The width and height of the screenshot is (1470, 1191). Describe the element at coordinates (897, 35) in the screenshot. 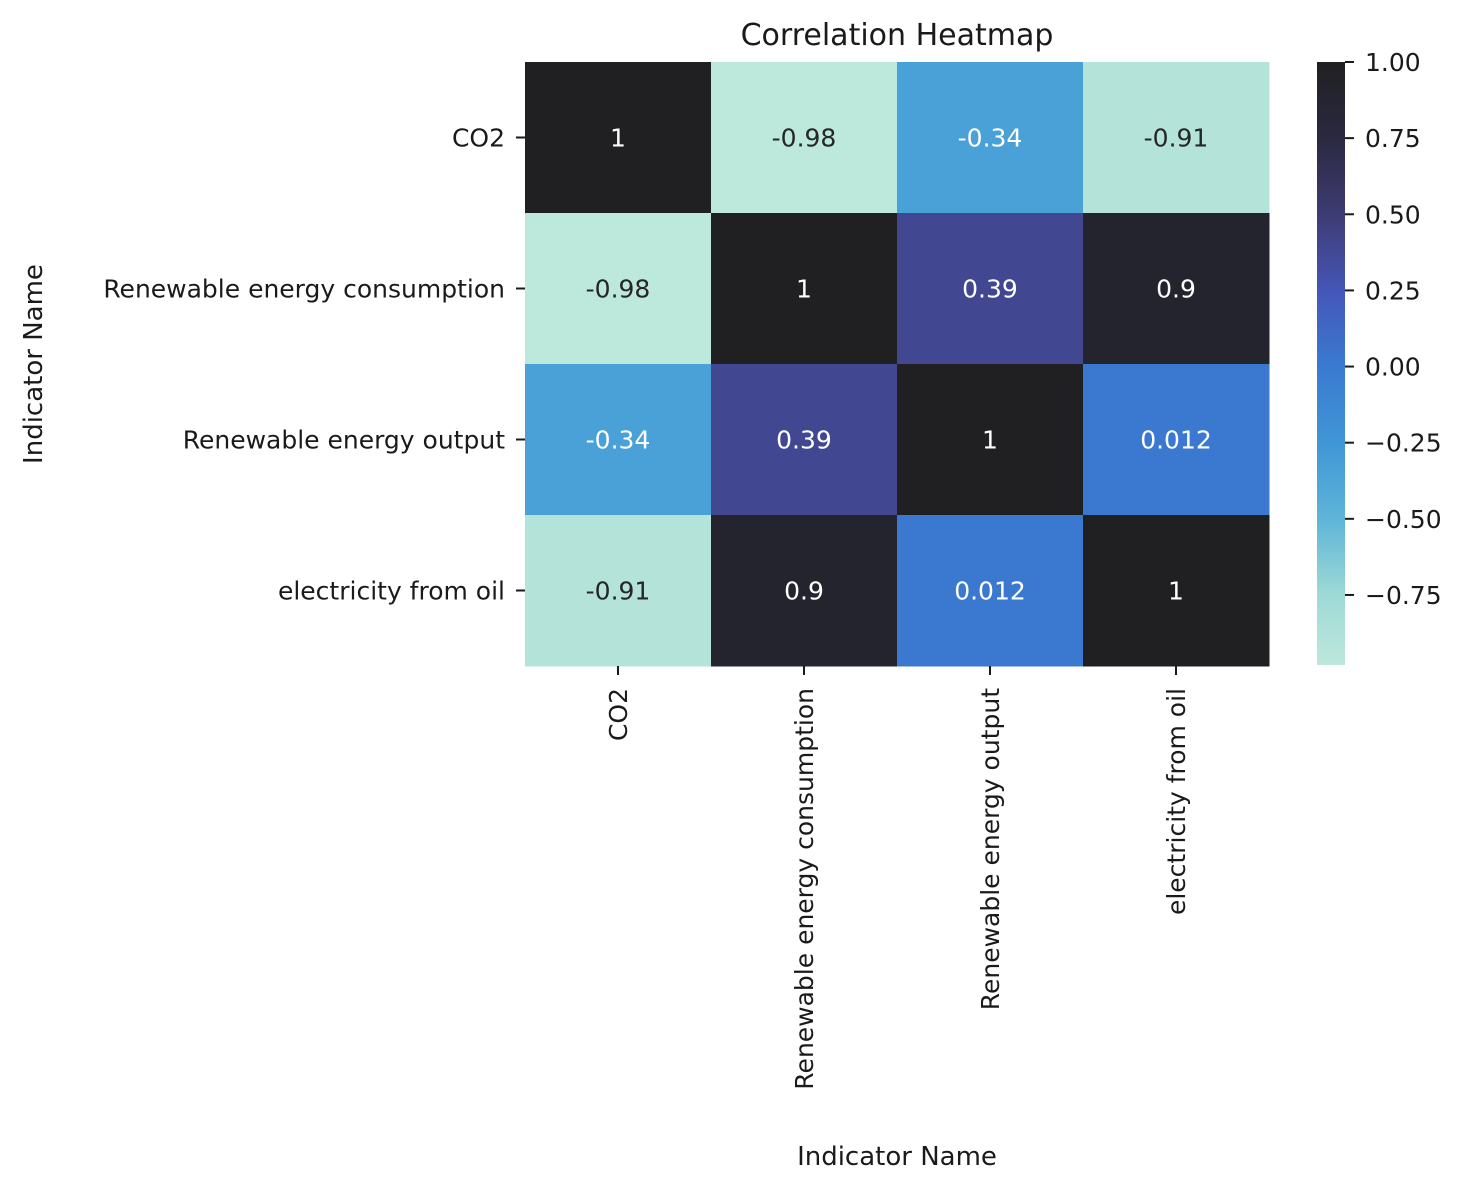

I see `chart-title: Correlation Heatmap` at that location.